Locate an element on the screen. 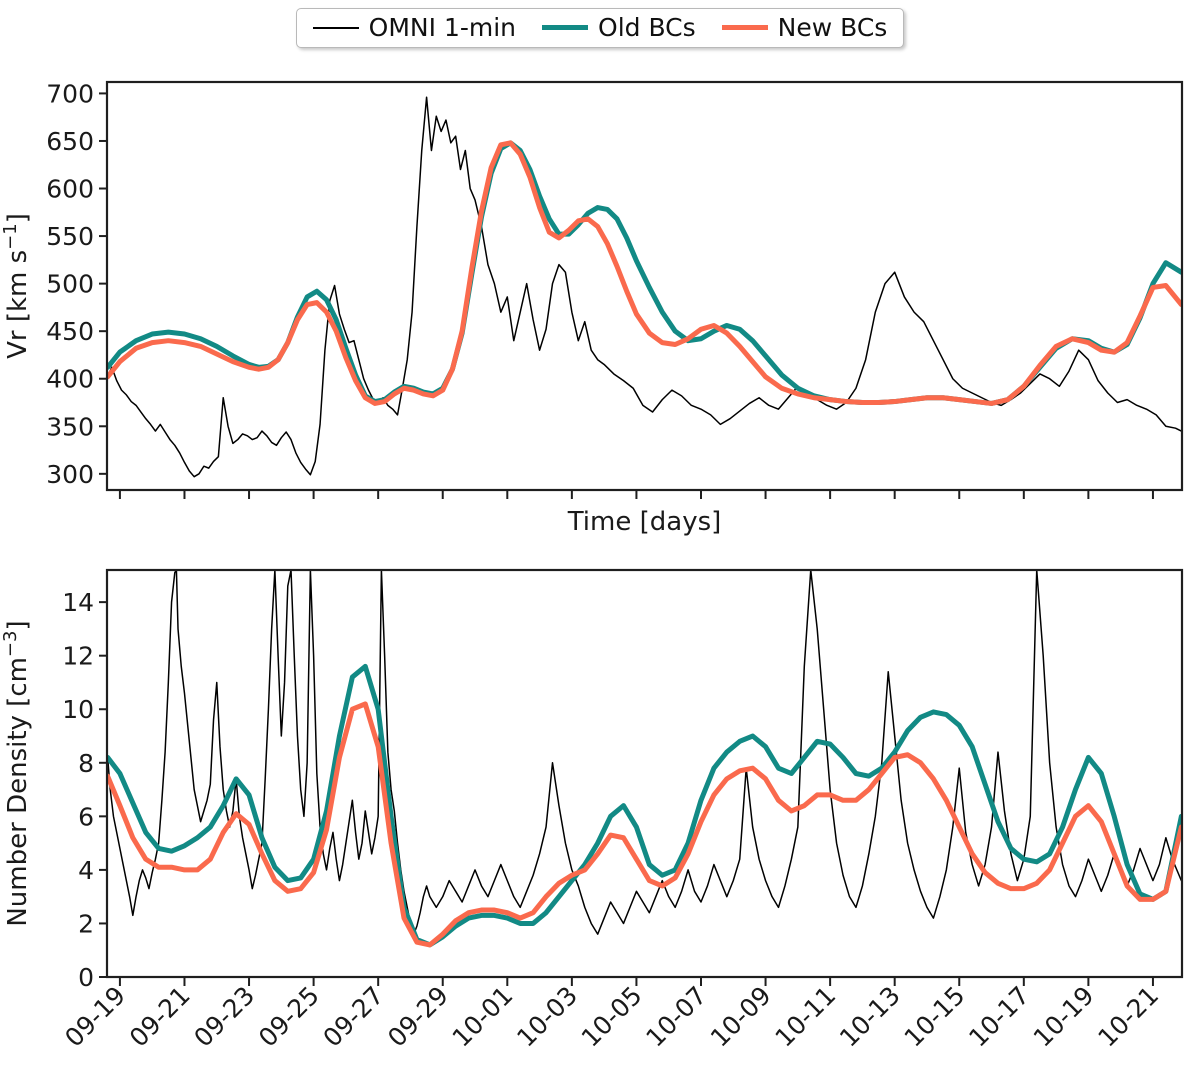 The height and width of the screenshot is (1070, 1200). y-axis-title: Vr [km s−1] is located at coordinates (16, 286).